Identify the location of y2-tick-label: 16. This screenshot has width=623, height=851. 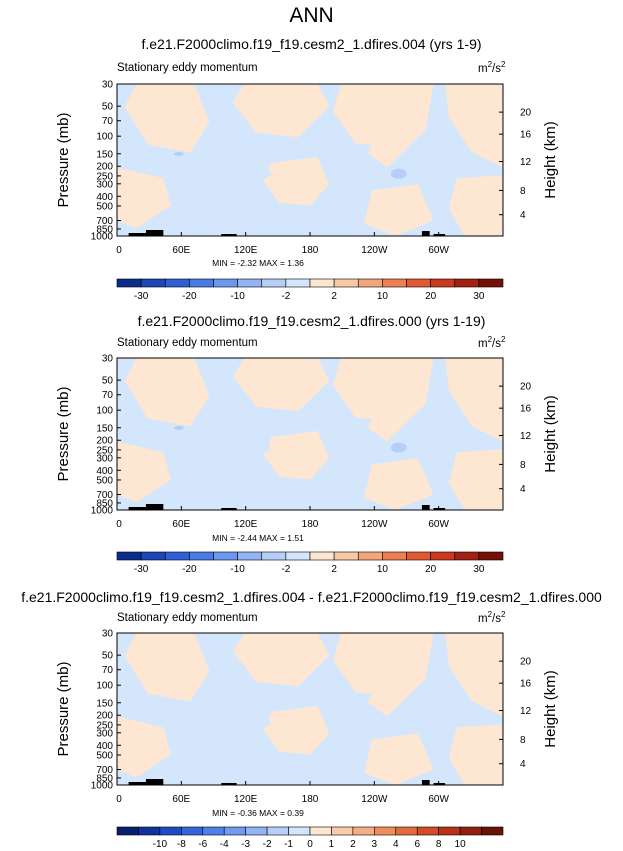
(526, 409).